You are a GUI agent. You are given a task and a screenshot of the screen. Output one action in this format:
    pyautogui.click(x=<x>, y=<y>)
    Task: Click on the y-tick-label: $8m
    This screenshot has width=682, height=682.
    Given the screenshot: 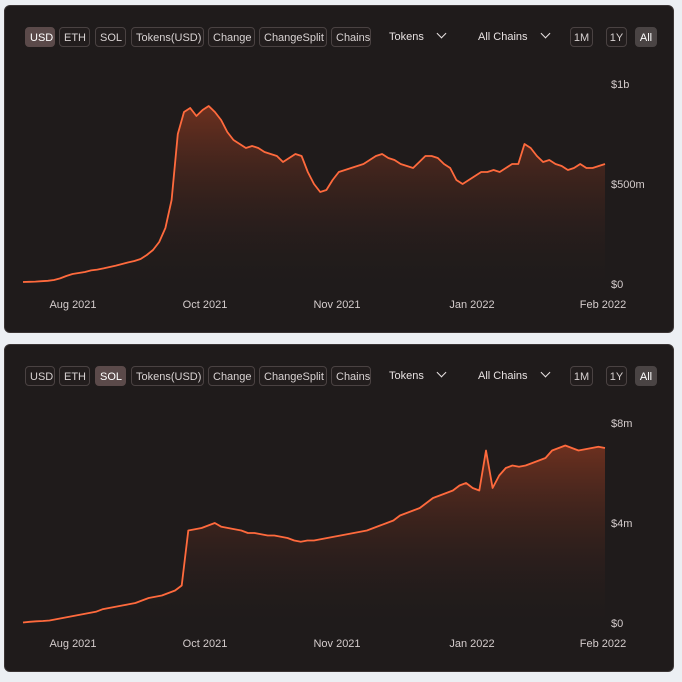 What is the action you would take?
    pyautogui.click(x=621, y=424)
    